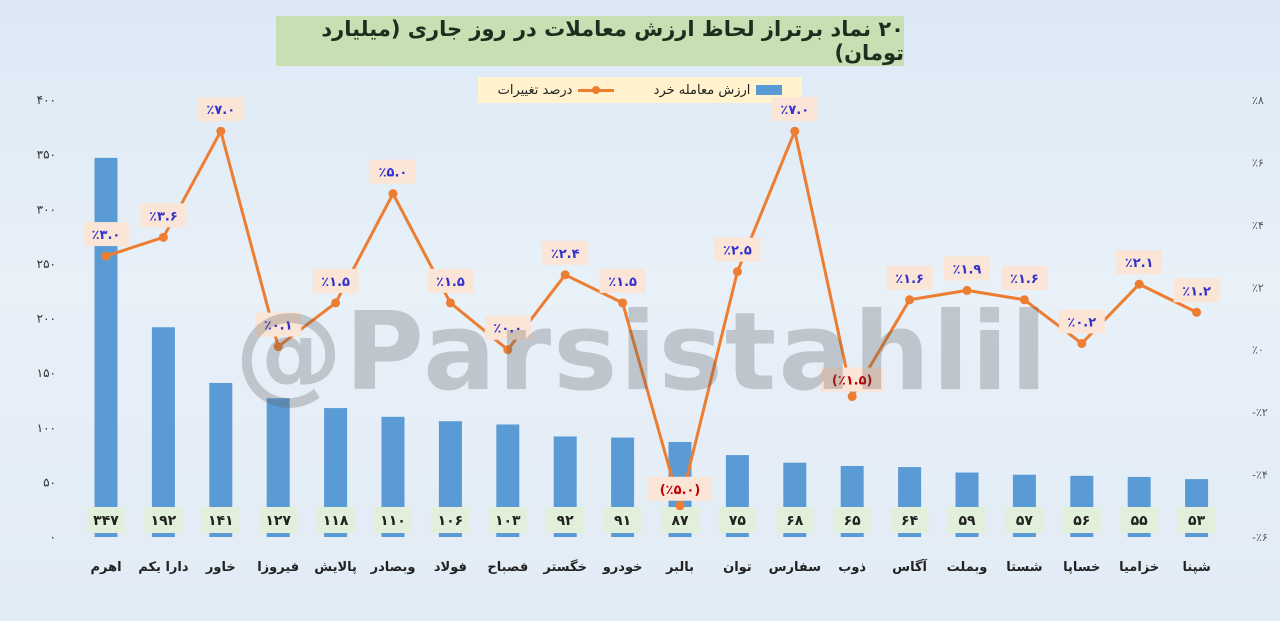 The image size is (1280, 621). I want to click on line-data-label: ٪۱.۶, so click(1024, 279).